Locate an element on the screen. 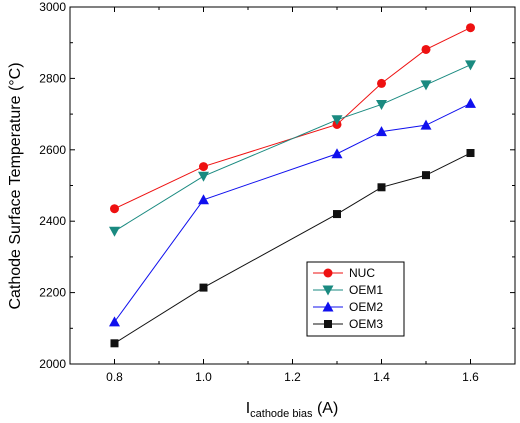  legend-label-oem1: OEM1 is located at coordinates (366, 290).